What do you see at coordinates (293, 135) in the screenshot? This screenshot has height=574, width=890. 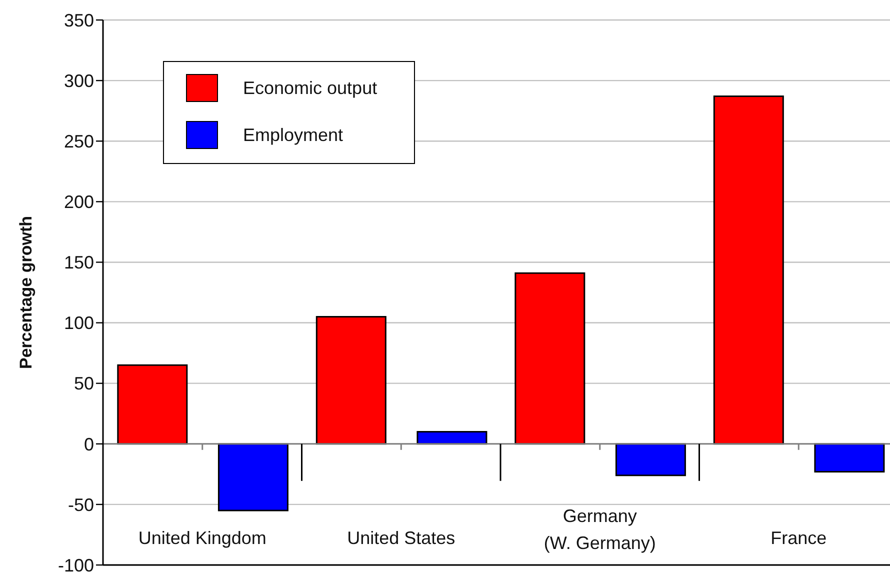 I see `legend-label: Employment` at bounding box center [293, 135].